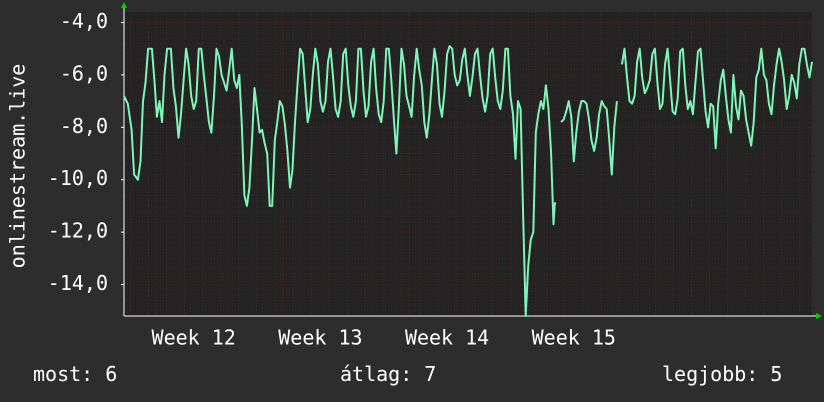 Image resolution: width=824 pixels, height=402 pixels. What do you see at coordinates (78, 283) in the screenshot?
I see `y-tick-label: -14,0` at bounding box center [78, 283].